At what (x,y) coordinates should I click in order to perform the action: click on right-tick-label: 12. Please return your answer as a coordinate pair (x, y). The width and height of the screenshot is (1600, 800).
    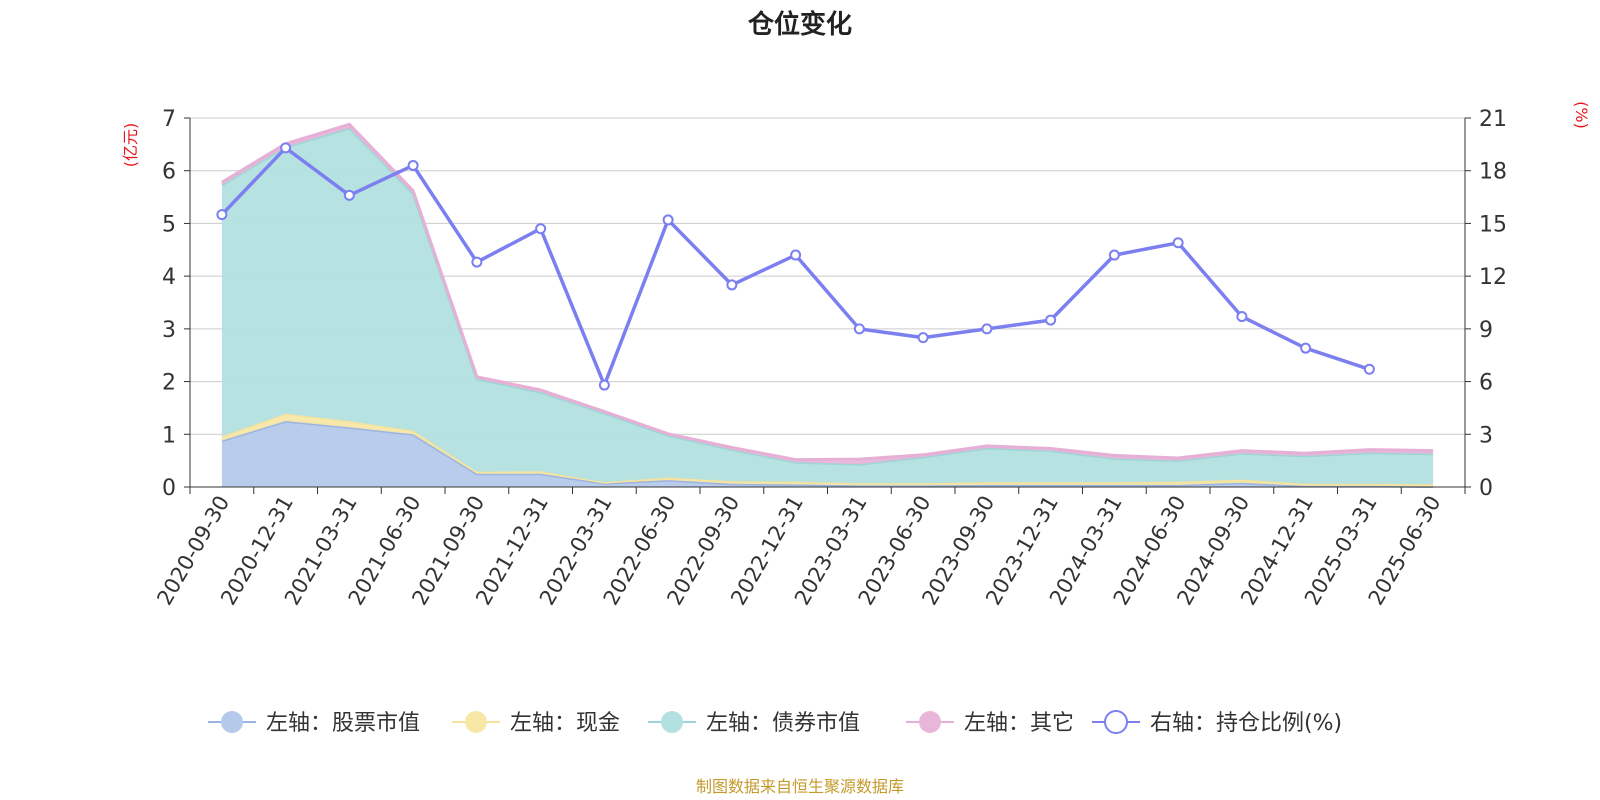
    Looking at the image, I should click on (1493, 277).